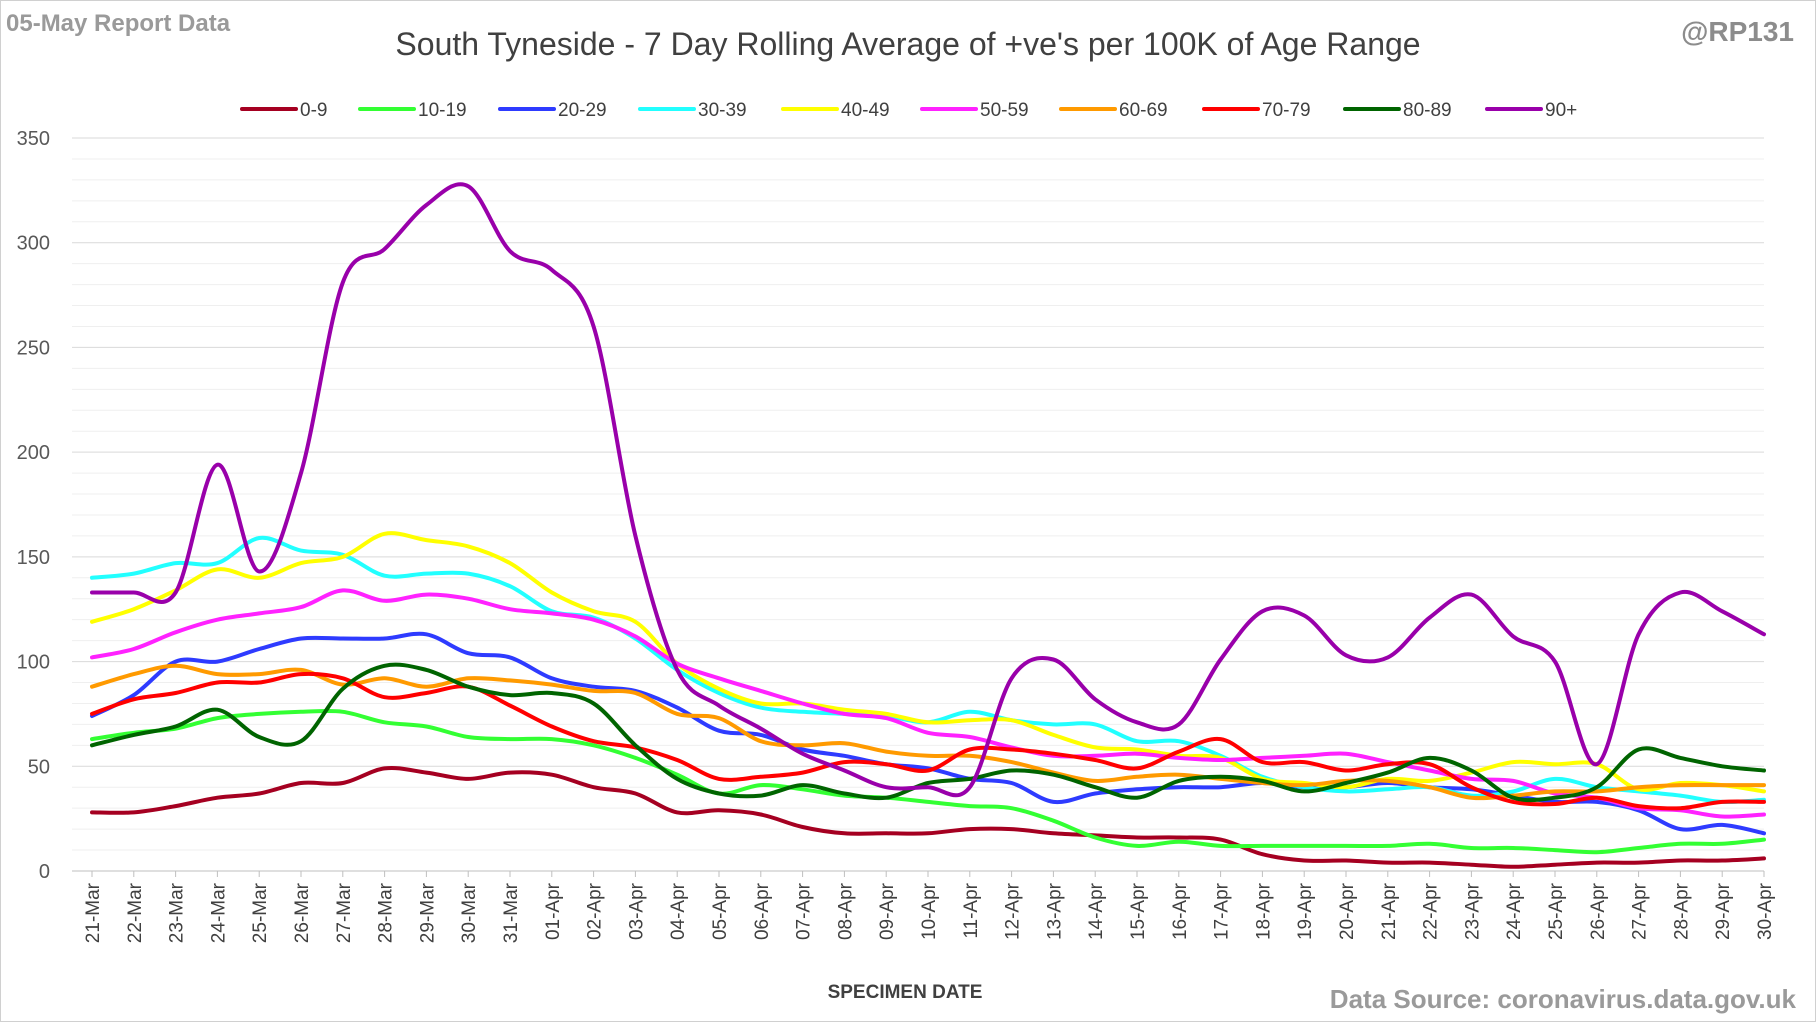  I want to click on x-tick-label: 01-Apr, so click(553, 911).